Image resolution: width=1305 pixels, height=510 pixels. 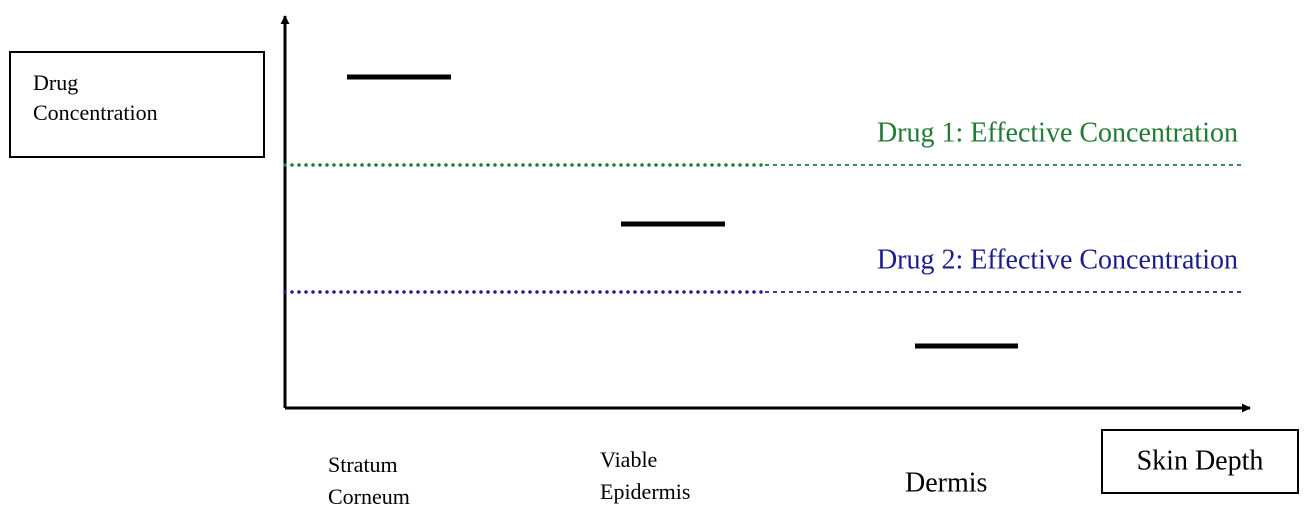 I want to click on threshold-label: Drug 1: Effective Concentration, so click(x=1057, y=132).